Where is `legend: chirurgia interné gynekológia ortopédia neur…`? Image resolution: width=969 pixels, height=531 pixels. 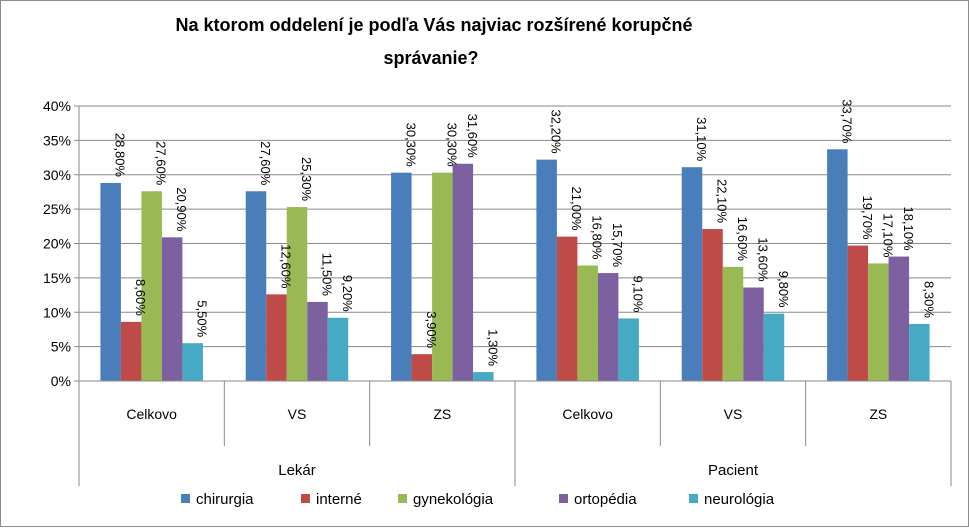
legend: chirurgia interné gynekológia ortopédia neur… is located at coordinates (478, 499).